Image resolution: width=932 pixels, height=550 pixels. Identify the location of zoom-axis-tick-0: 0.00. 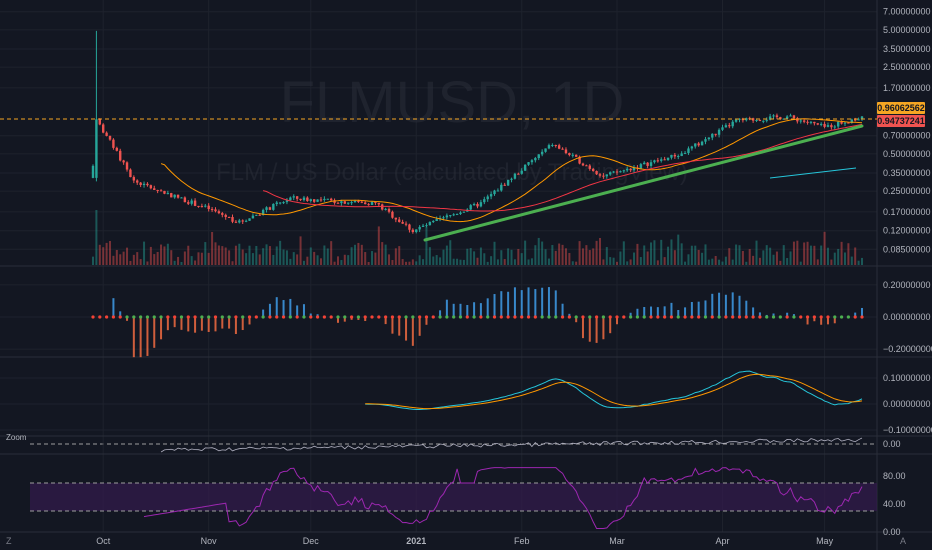
(892, 444).